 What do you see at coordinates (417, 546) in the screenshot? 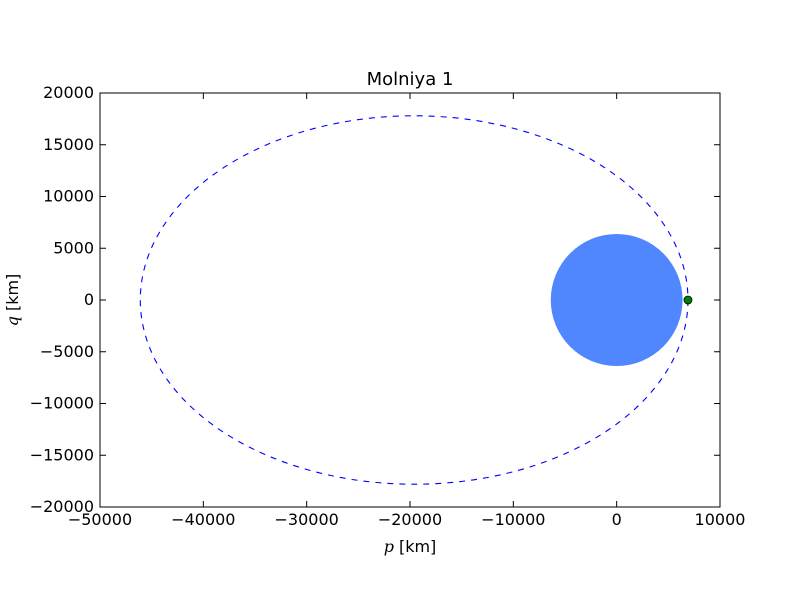
I see `x-axis-unit: [km]` at bounding box center [417, 546].